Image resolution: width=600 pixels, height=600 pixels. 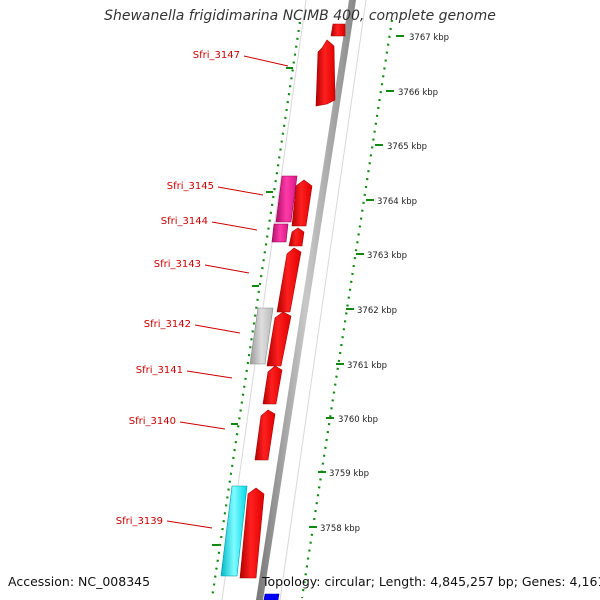 I want to click on tick-label-3759: 3759 kbp, so click(x=349, y=474).